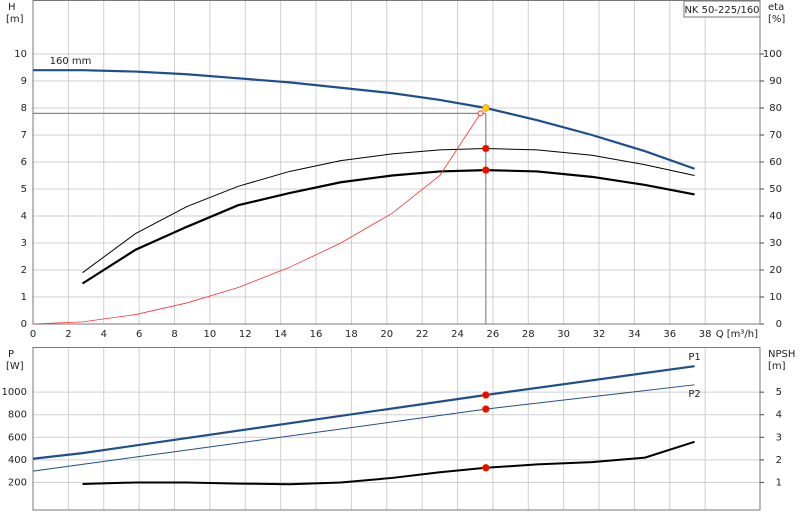 Image resolution: width=800 pixels, height=520 pixels. I want to click on y2-tick-label: 30, so click(775, 243).